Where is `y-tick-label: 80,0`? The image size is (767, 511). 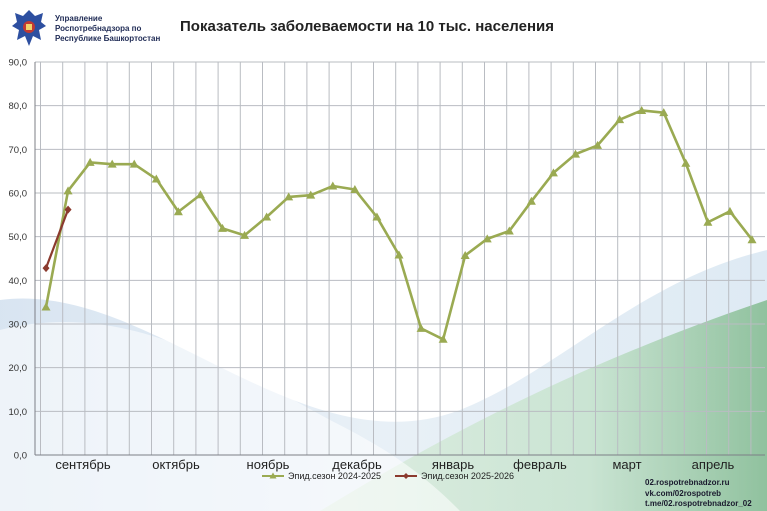 y-tick-label: 80,0 is located at coordinates (18, 106).